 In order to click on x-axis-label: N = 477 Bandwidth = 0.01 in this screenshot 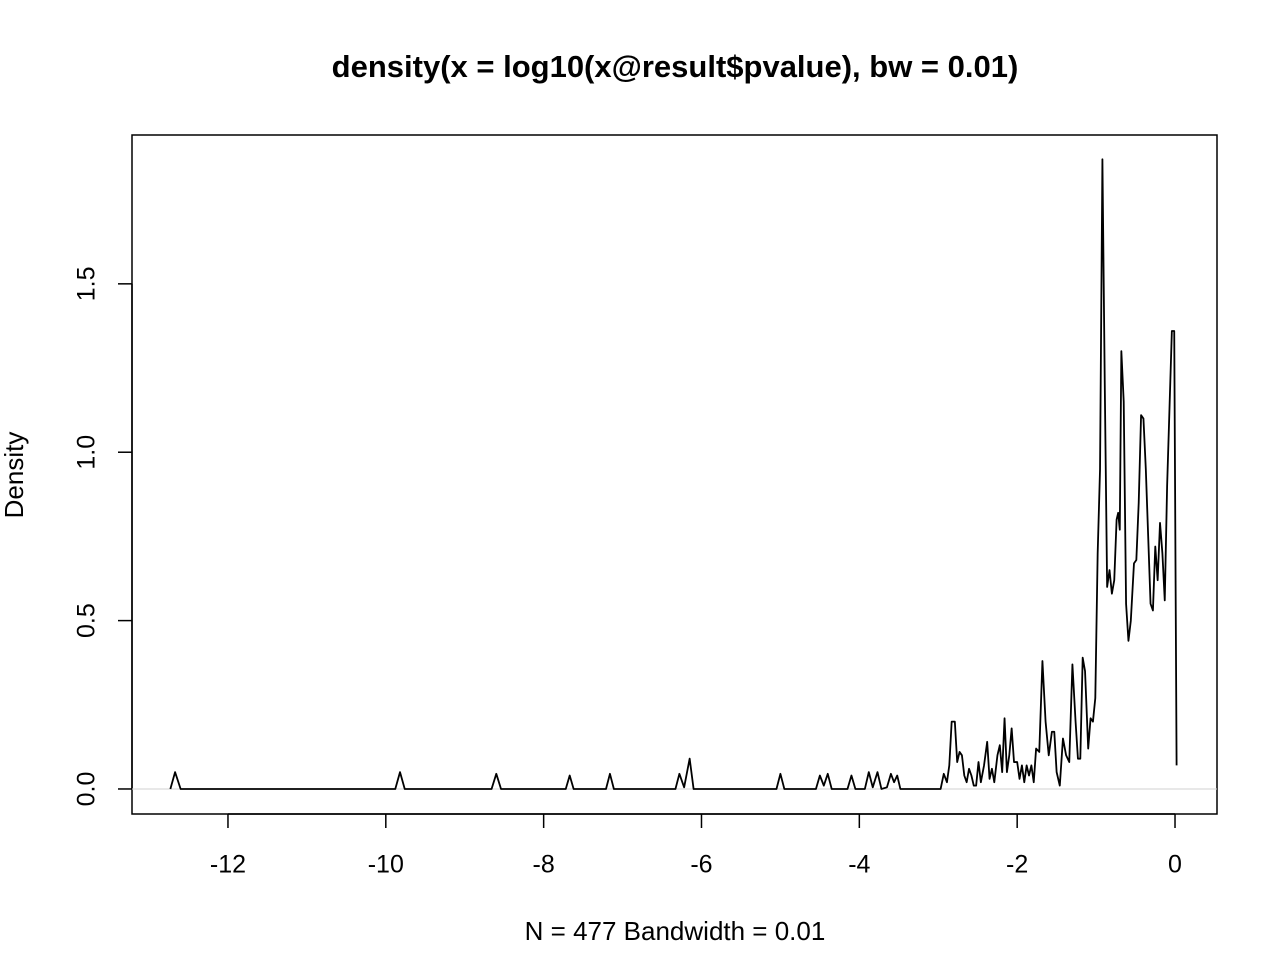, I will do `click(675, 931)`.